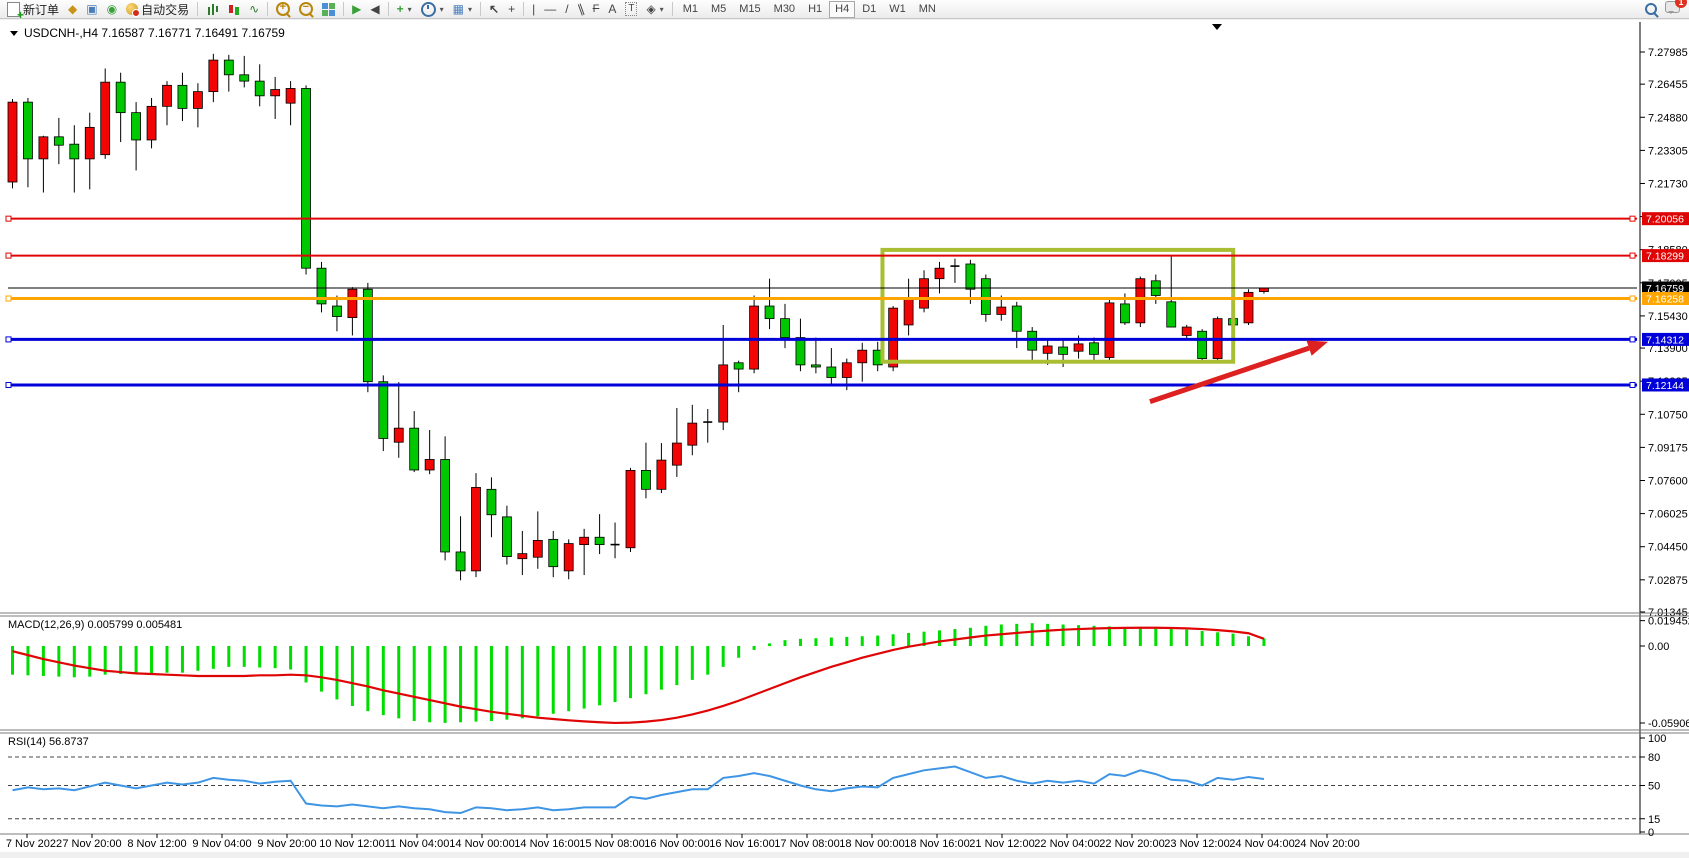  What do you see at coordinates (566, 9) in the screenshot?
I see `trendline-button: /` at bounding box center [566, 9].